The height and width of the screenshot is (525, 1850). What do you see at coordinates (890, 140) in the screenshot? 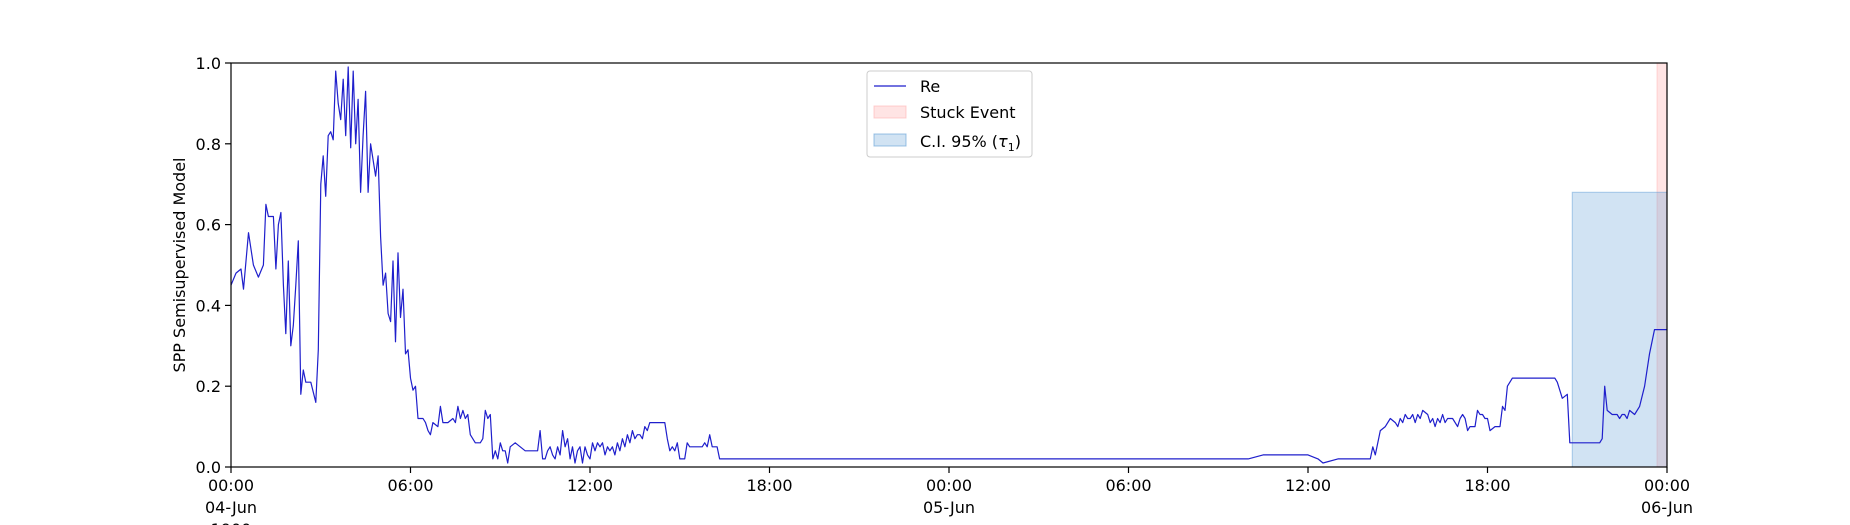
I see `legend-patch-ci` at bounding box center [890, 140].